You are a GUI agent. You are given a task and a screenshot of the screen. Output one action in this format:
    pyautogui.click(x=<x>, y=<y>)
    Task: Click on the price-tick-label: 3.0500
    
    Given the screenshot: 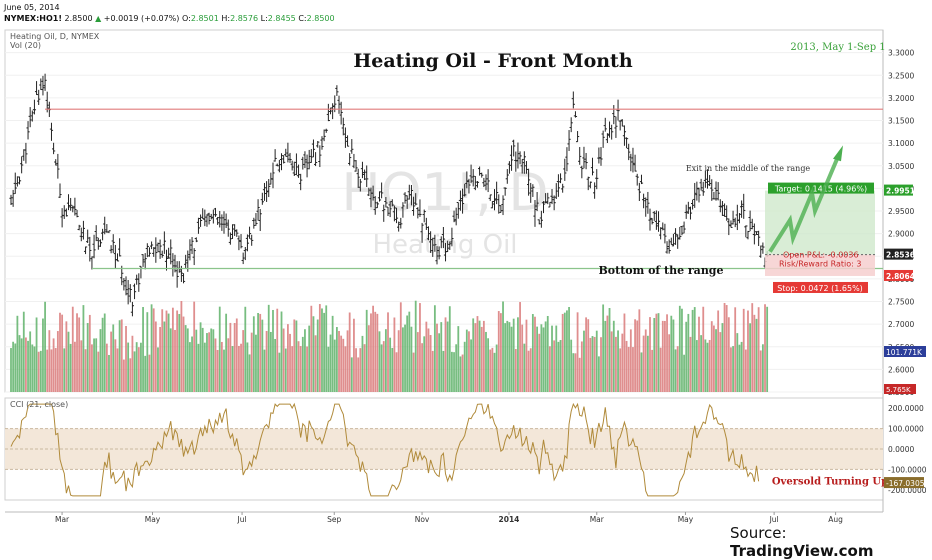 What is the action you would take?
    pyautogui.click(x=901, y=166)
    